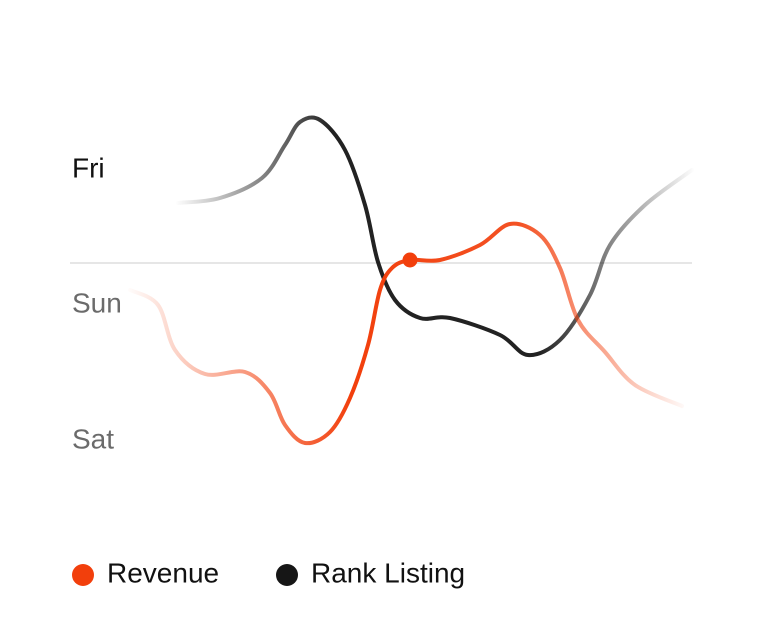 This screenshot has width=764, height=644. What do you see at coordinates (388, 572) in the screenshot?
I see `legend-label: Rank Listing` at bounding box center [388, 572].